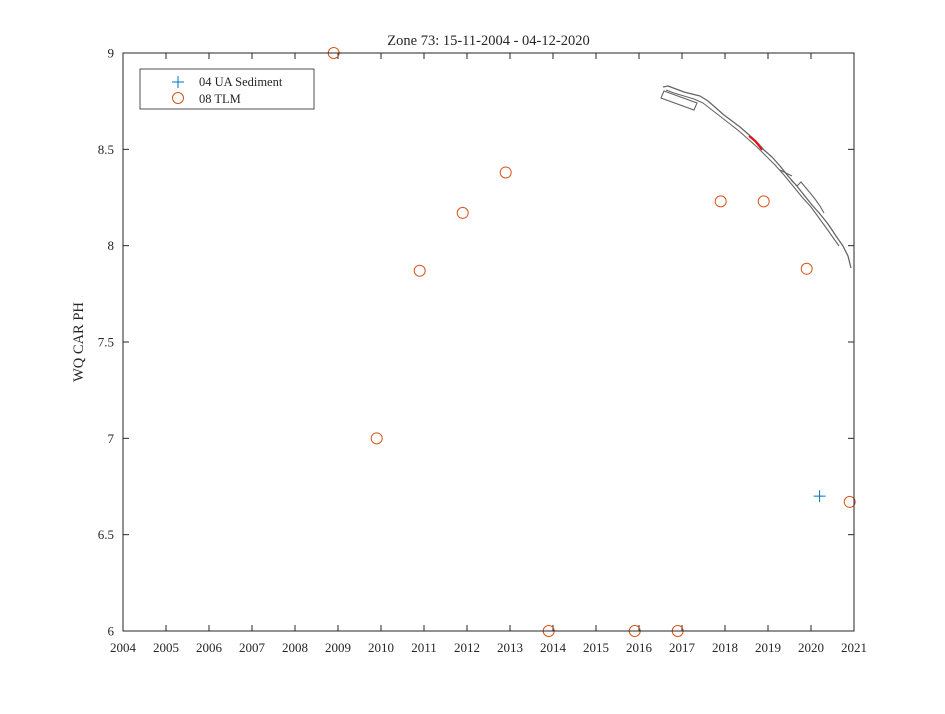  Describe the element at coordinates (295, 647) in the screenshot. I see `x-tick-label: 2008` at that location.